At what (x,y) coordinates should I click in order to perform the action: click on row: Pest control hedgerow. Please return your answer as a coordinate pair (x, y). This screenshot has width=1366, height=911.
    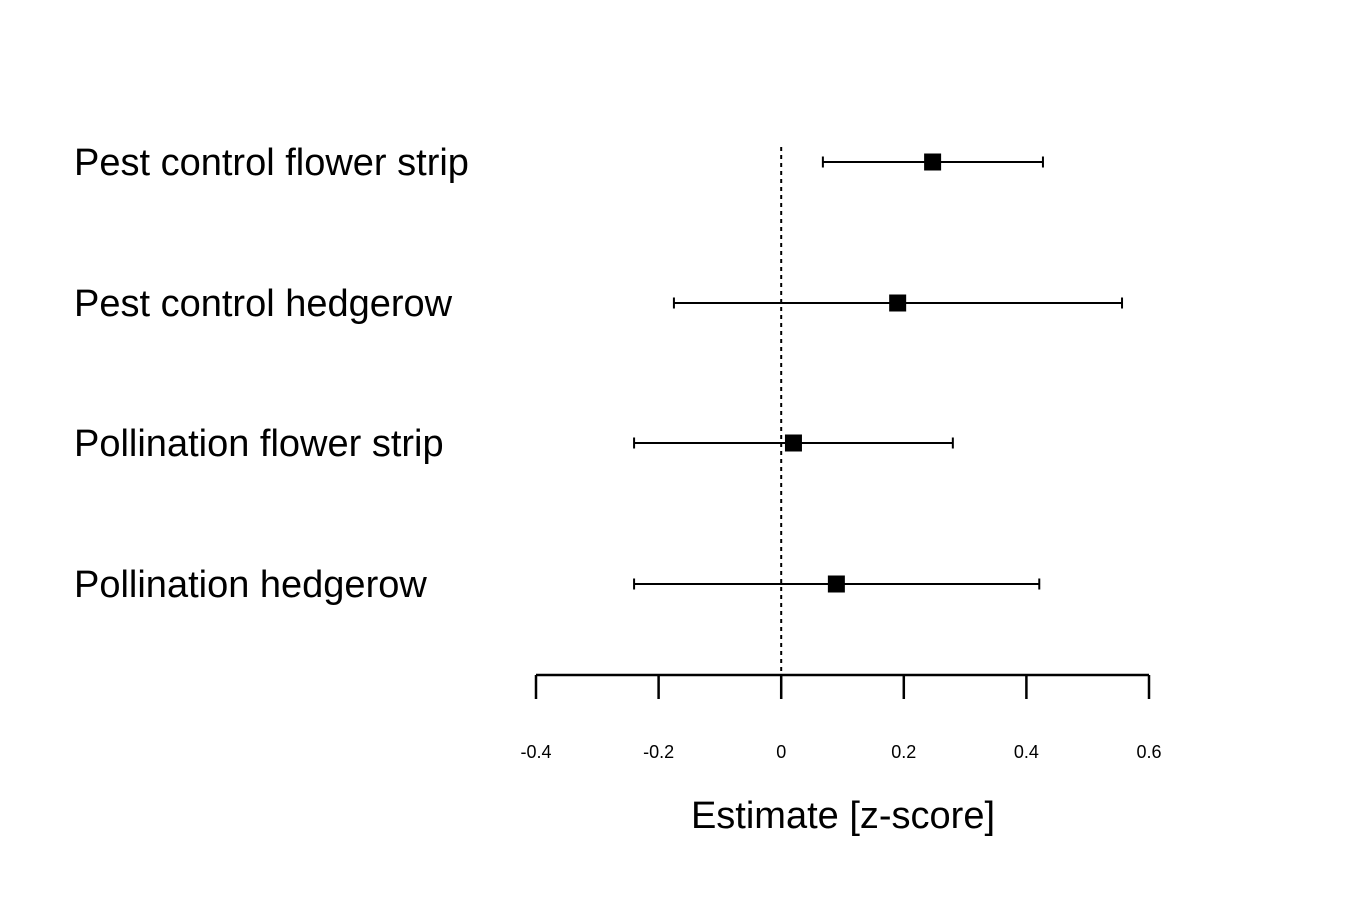
    Looking at the image, I should click on (599, 304).